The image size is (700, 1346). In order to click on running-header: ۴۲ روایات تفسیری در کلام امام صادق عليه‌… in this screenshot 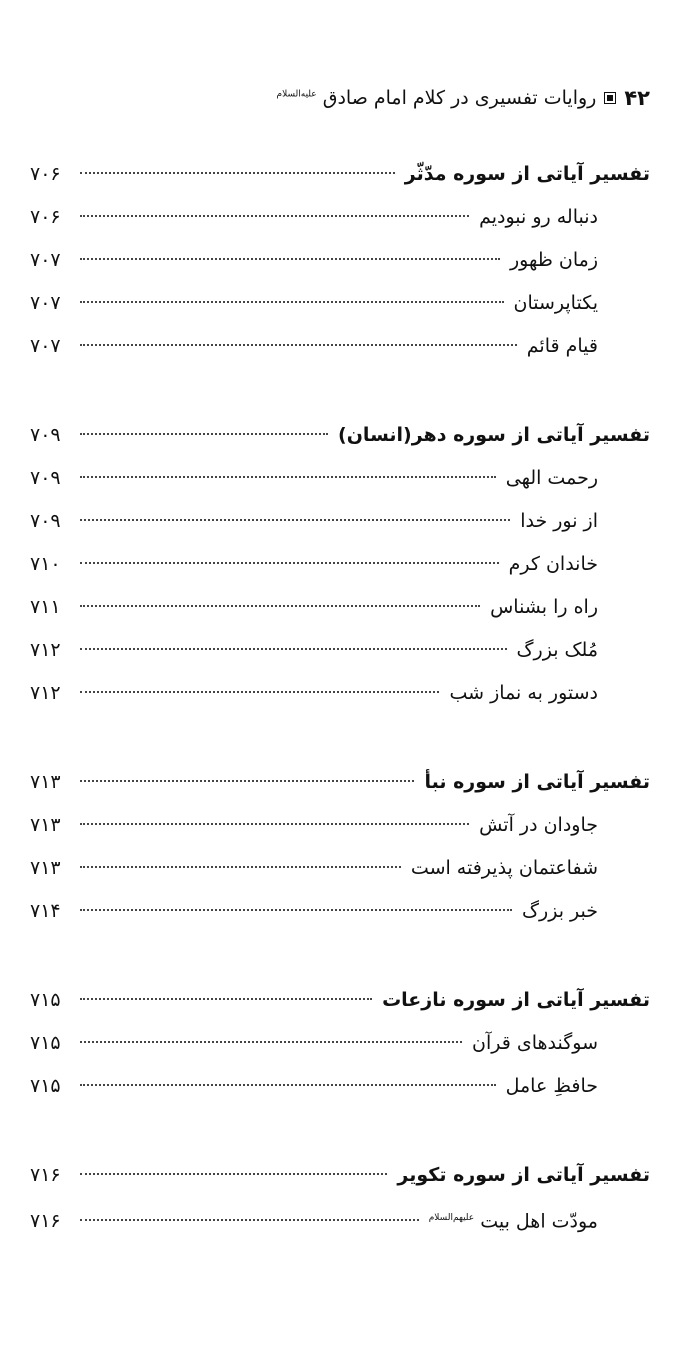, I will do `click(463, 98)`.